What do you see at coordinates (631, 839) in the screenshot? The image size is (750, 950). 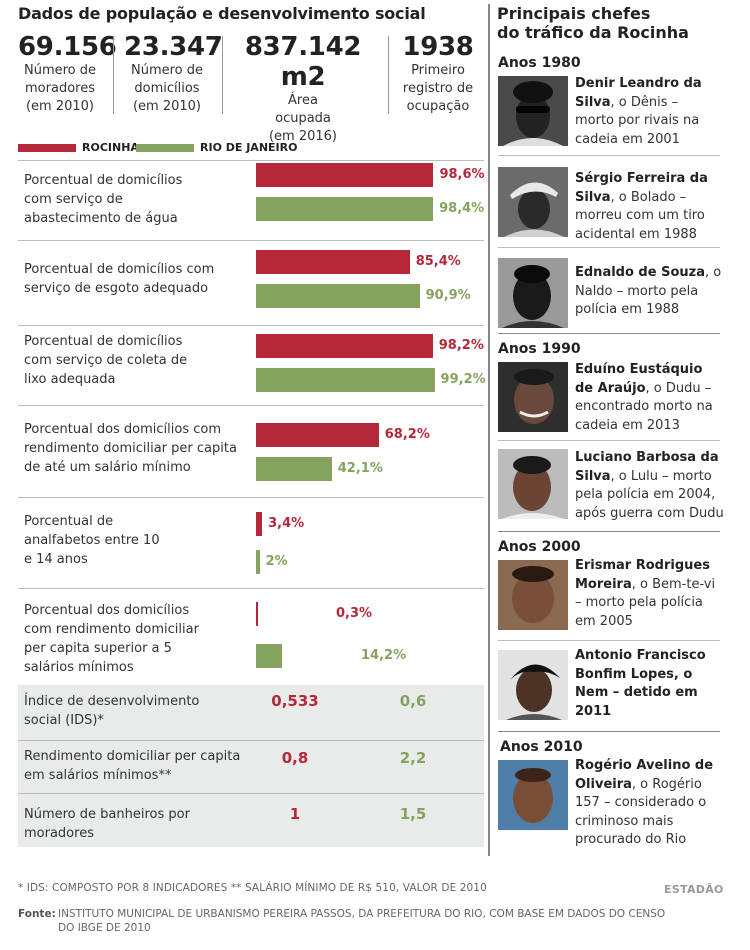 I see `chief-description-line: procurado do Rio` at bounding box center [631, 839].